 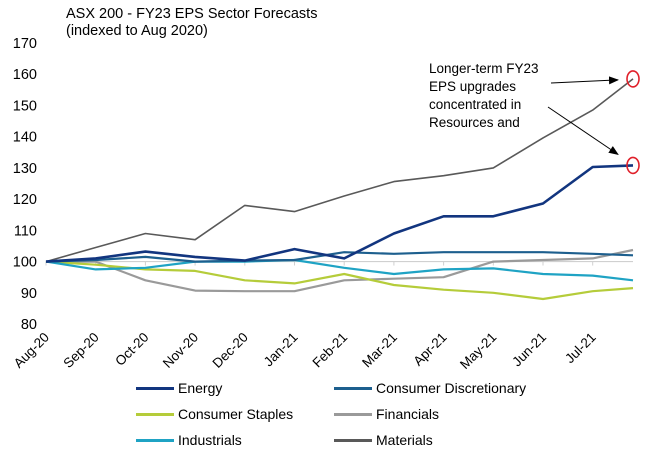 I want to click on annotation-line: concentrated in, so click(x=475, y=104).